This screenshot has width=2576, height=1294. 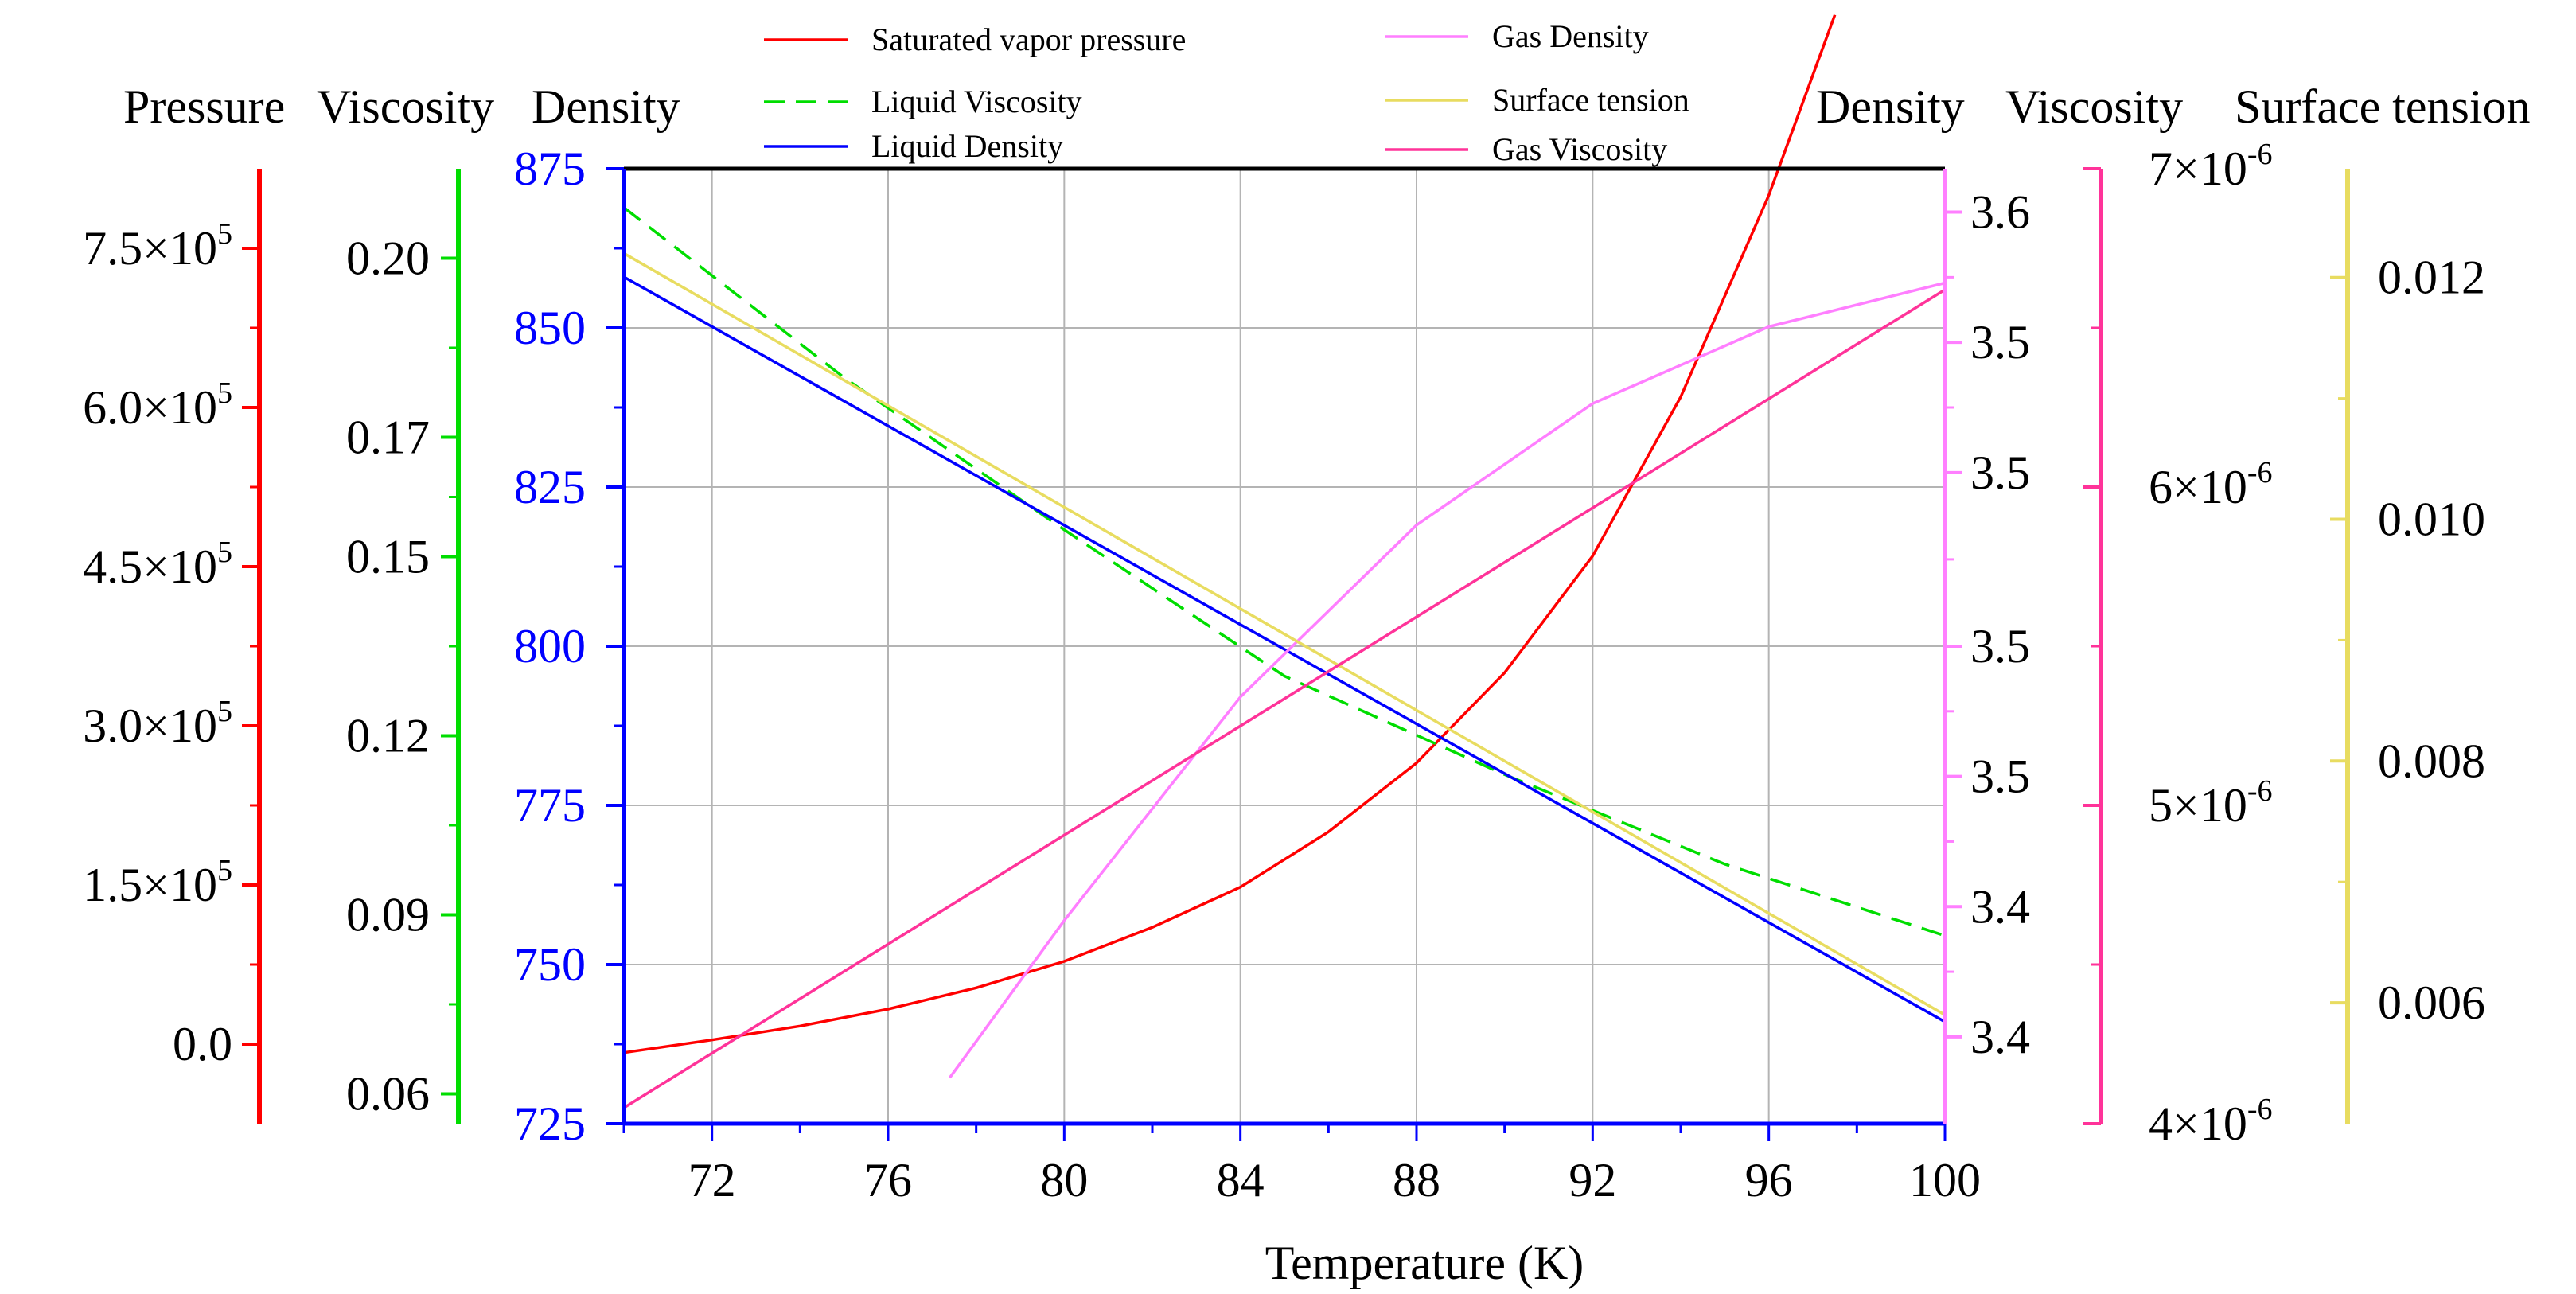 What do you see at coordinates (157, 246) in the screenshot?
I see `pressure-tick-label: 7.5×10⁵` at bounding box center [157, 246].